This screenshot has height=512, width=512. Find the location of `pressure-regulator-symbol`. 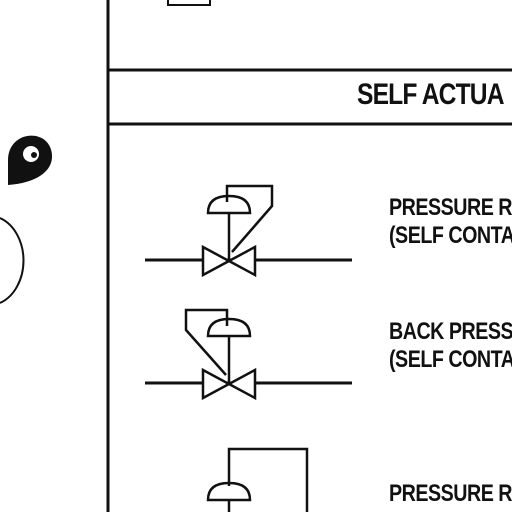

pressure-regulator-symbol is located at coordinates (248, 231).